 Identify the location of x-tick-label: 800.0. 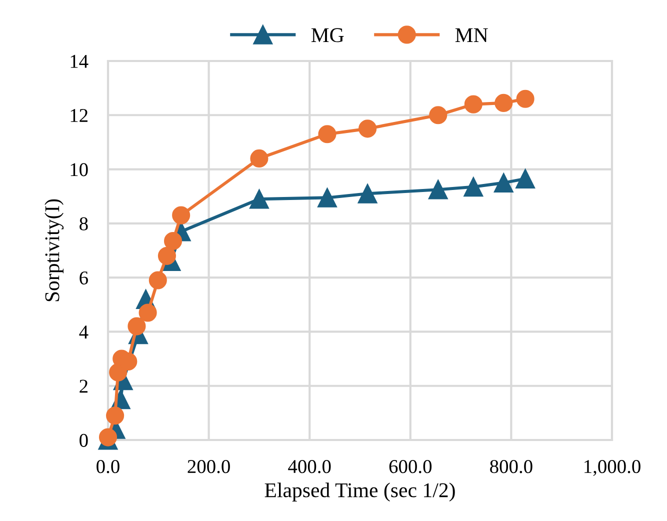
(511, 467).